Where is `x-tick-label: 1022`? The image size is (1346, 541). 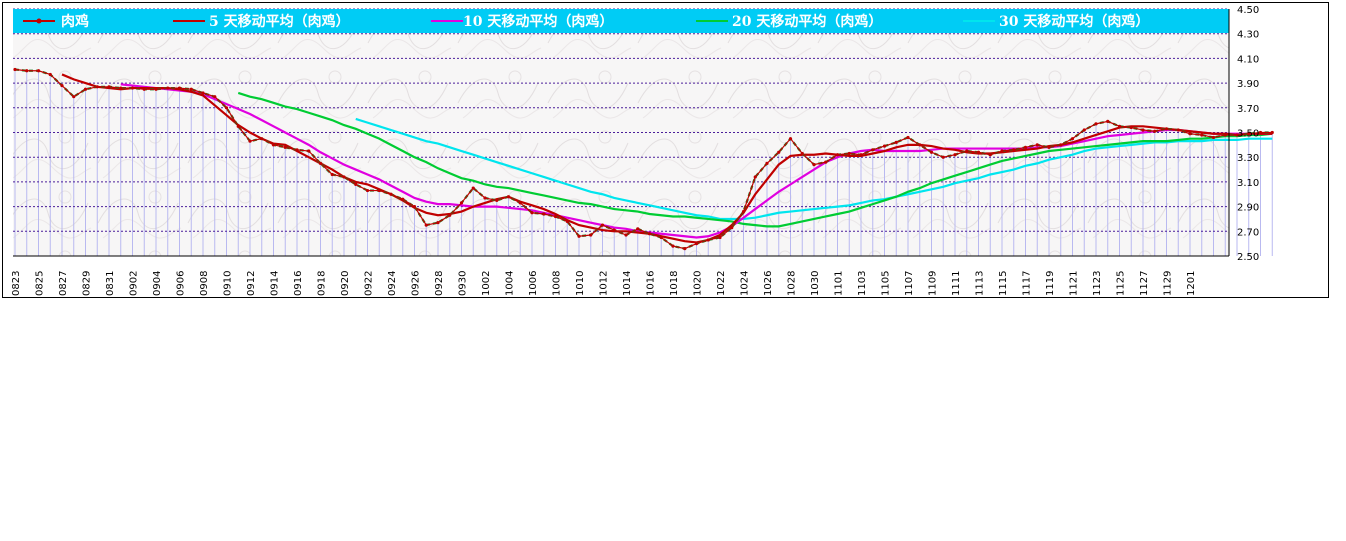
x-tick-label: 1022 is located at coordinates (721, 283).